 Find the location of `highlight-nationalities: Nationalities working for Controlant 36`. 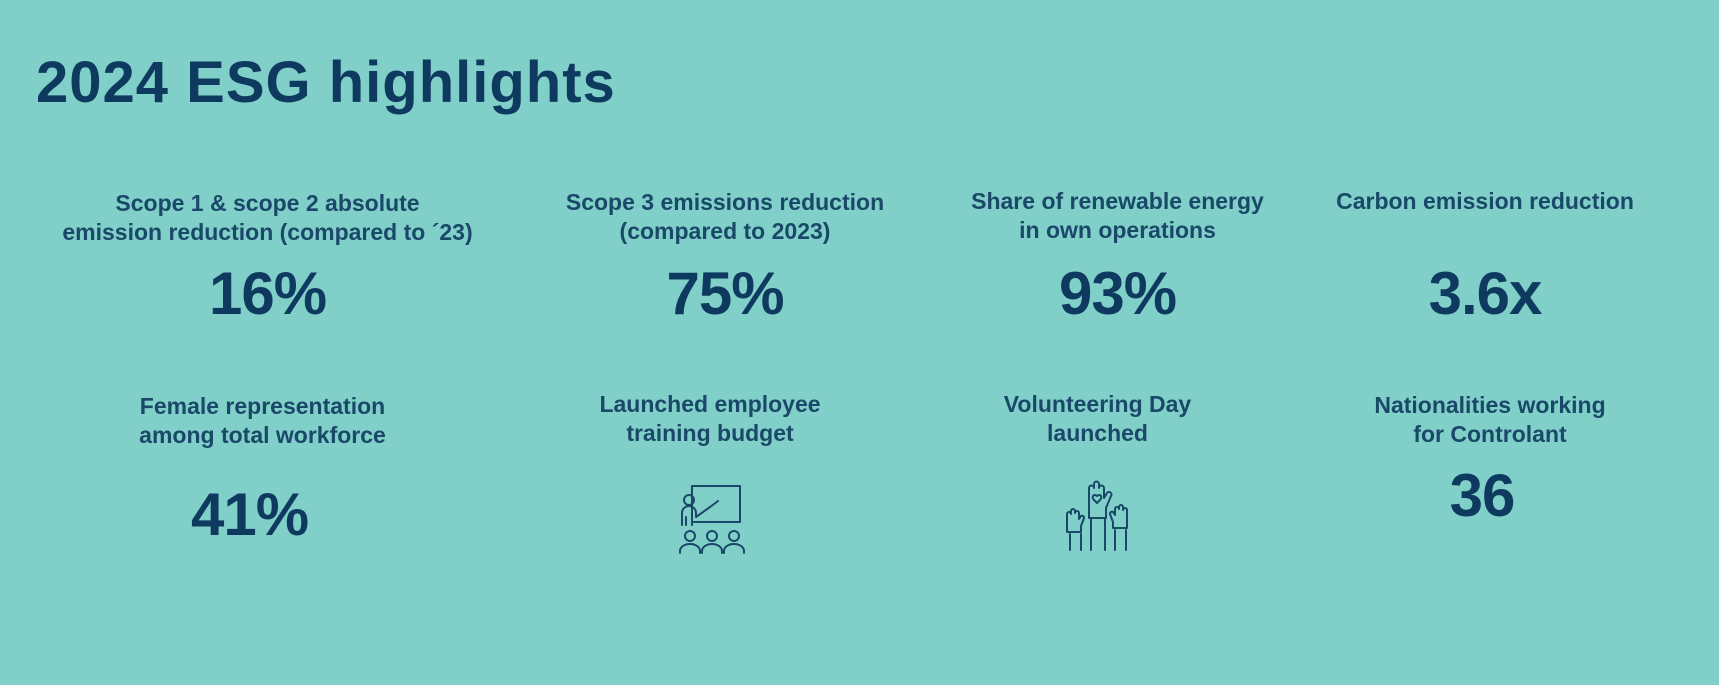

highlight-nationalities: Nationalities working for Controlant 36 is located at coordinates (1490, 466).